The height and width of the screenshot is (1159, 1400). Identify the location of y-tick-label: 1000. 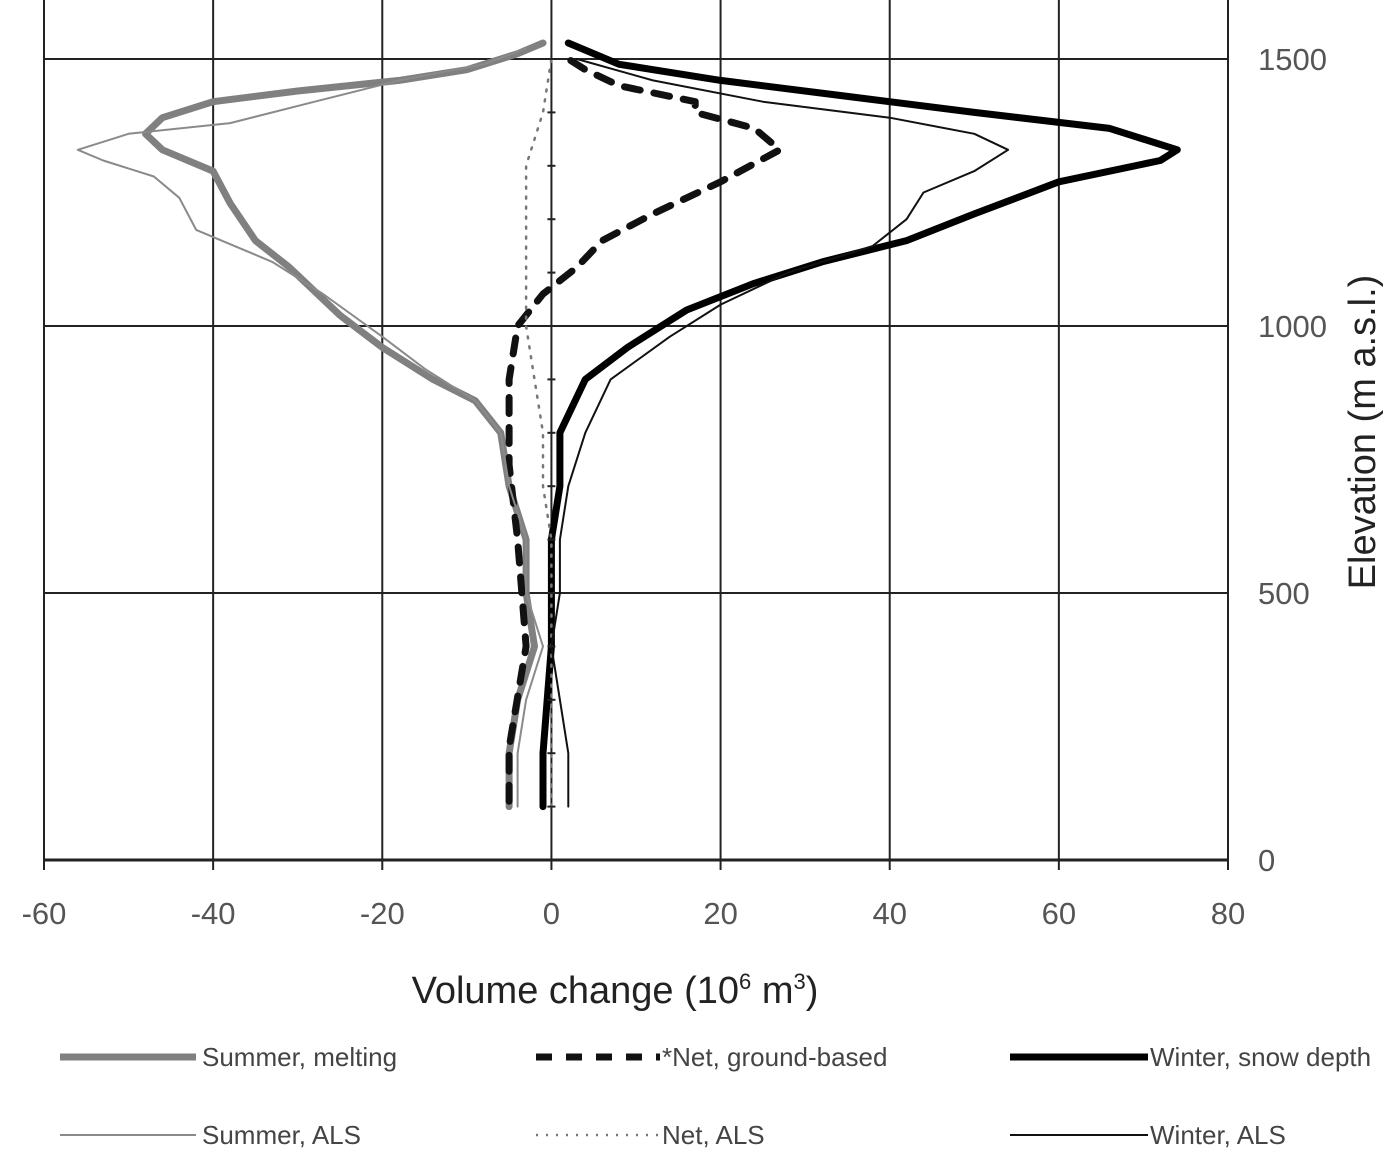
(1292, 326).